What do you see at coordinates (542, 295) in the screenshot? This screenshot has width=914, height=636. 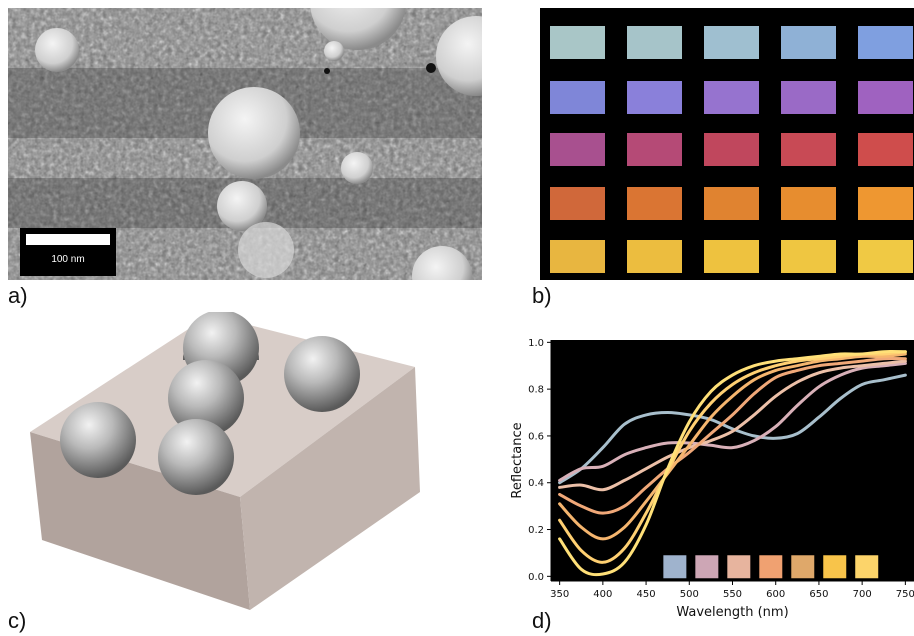 I see `panel-label-b: b)` at bounding box center [542, 295].